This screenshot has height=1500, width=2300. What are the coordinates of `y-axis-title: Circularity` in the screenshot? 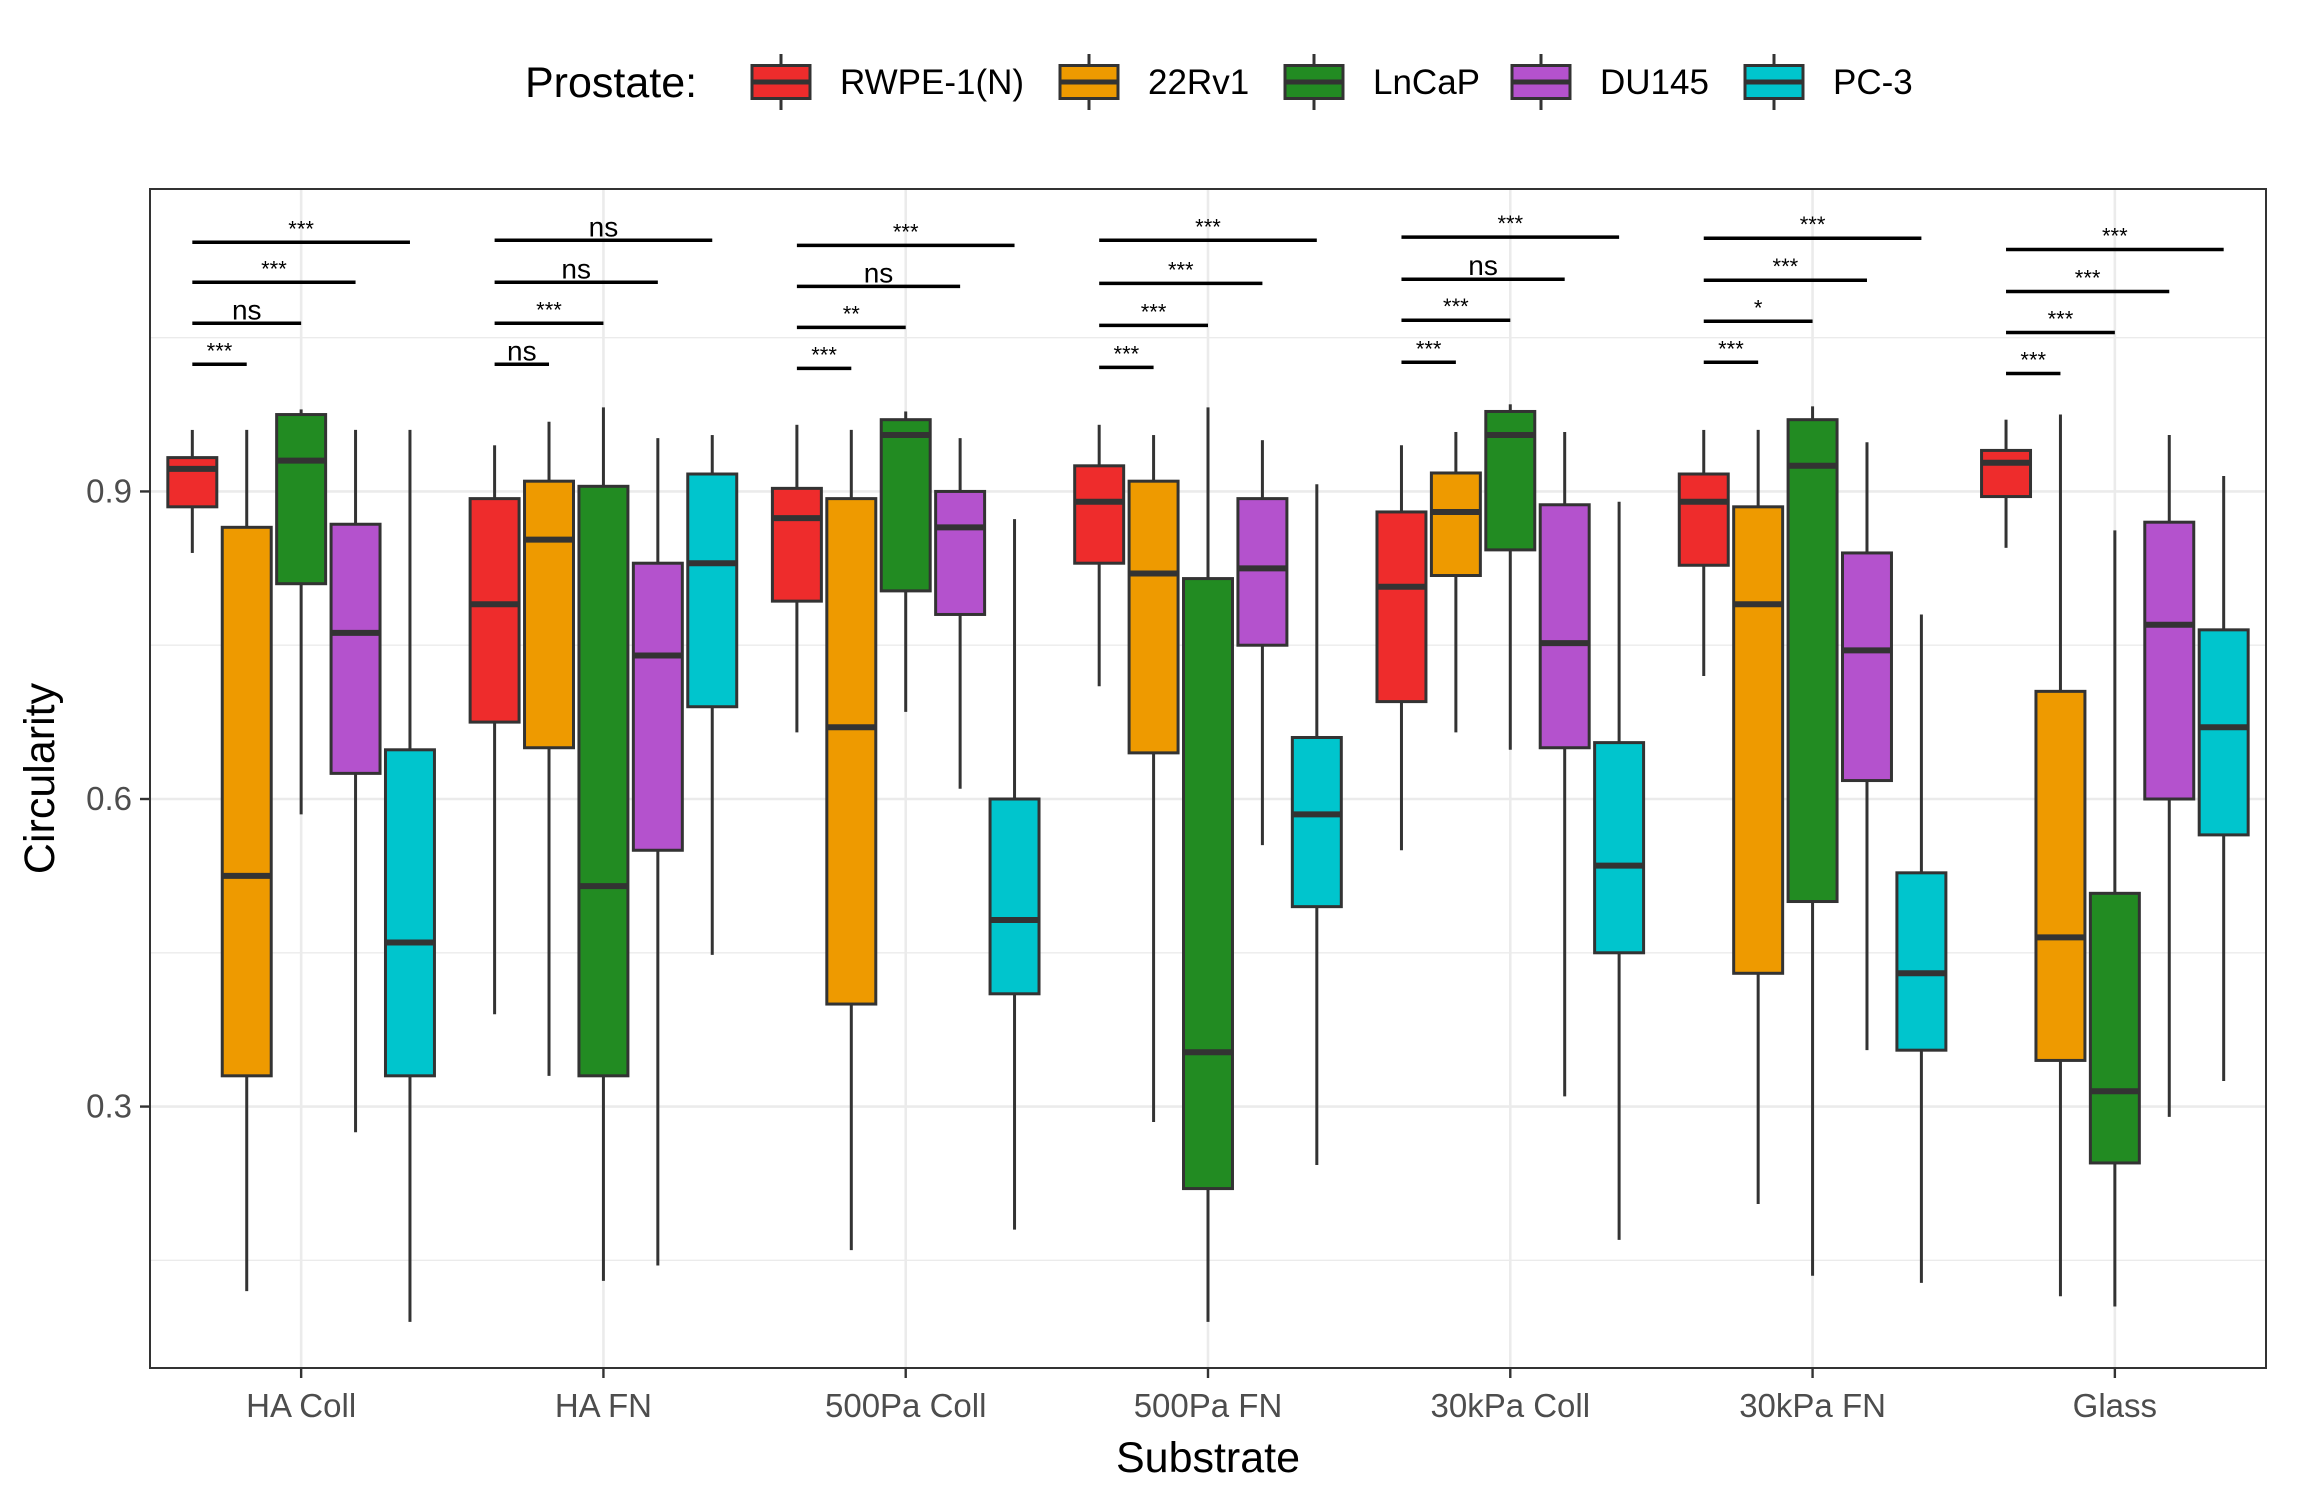 It's located at (40, 778).